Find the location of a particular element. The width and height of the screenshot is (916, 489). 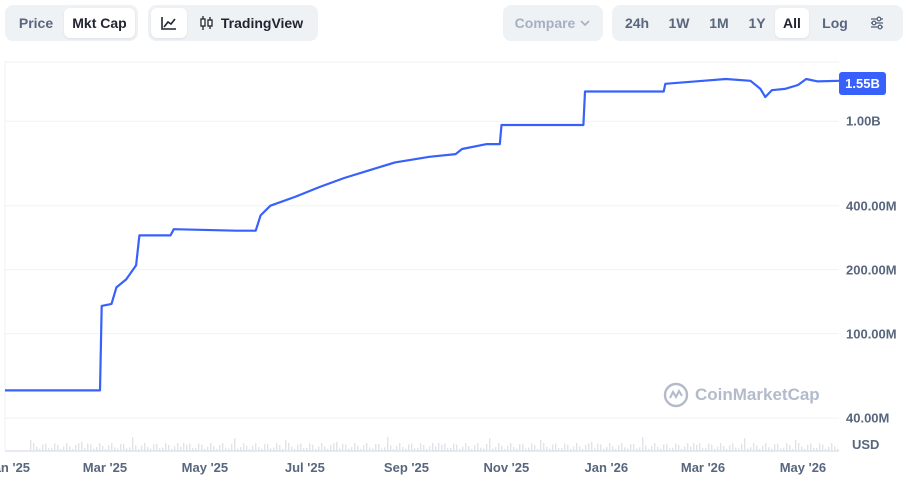

price-tab: Price is located at coordinates (36, 23).